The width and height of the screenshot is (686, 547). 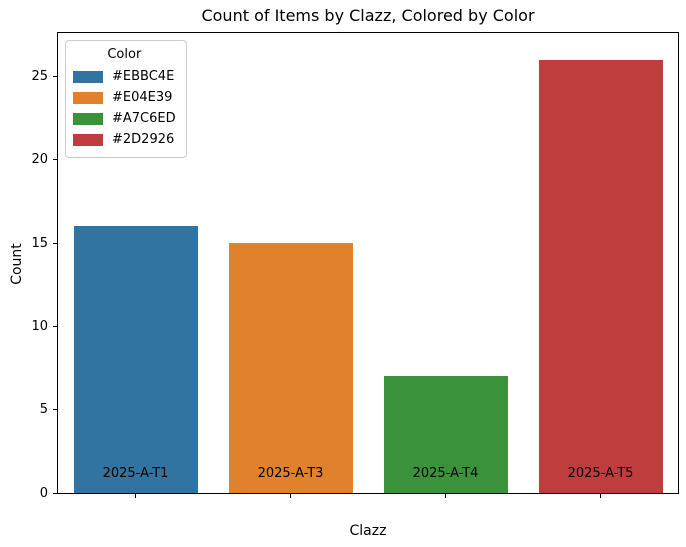 I want to click on y-tick-label: 25, so click(x=39, y=76).